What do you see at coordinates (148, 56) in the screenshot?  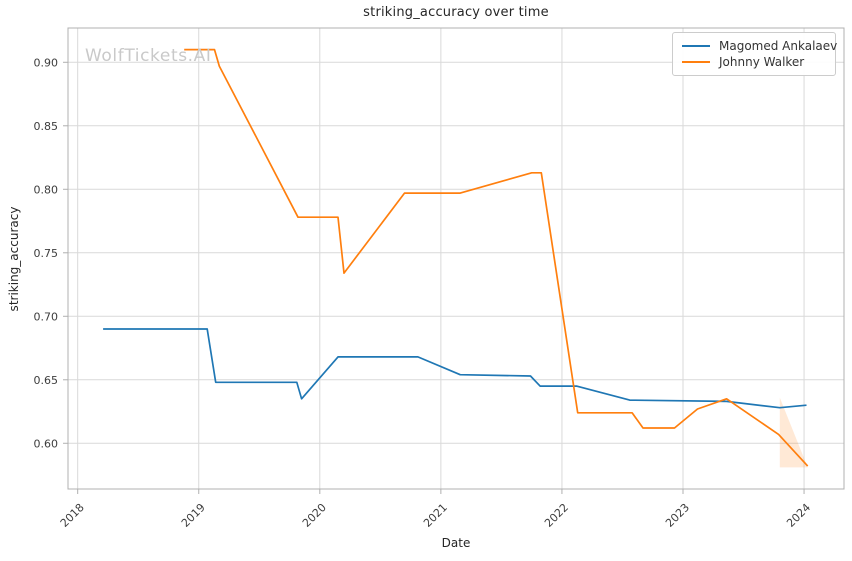 I see `watermark: WolfTickets.AI` at bounding box center [148, 56].